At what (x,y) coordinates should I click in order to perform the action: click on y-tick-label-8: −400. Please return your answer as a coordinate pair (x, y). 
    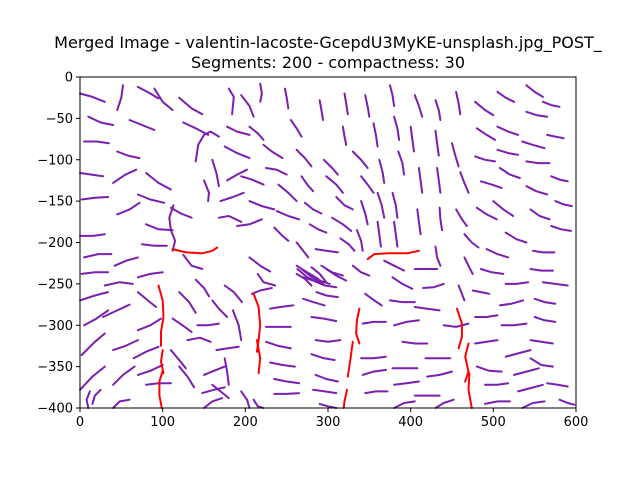
    Looking at the image, I should click on (55, 409).